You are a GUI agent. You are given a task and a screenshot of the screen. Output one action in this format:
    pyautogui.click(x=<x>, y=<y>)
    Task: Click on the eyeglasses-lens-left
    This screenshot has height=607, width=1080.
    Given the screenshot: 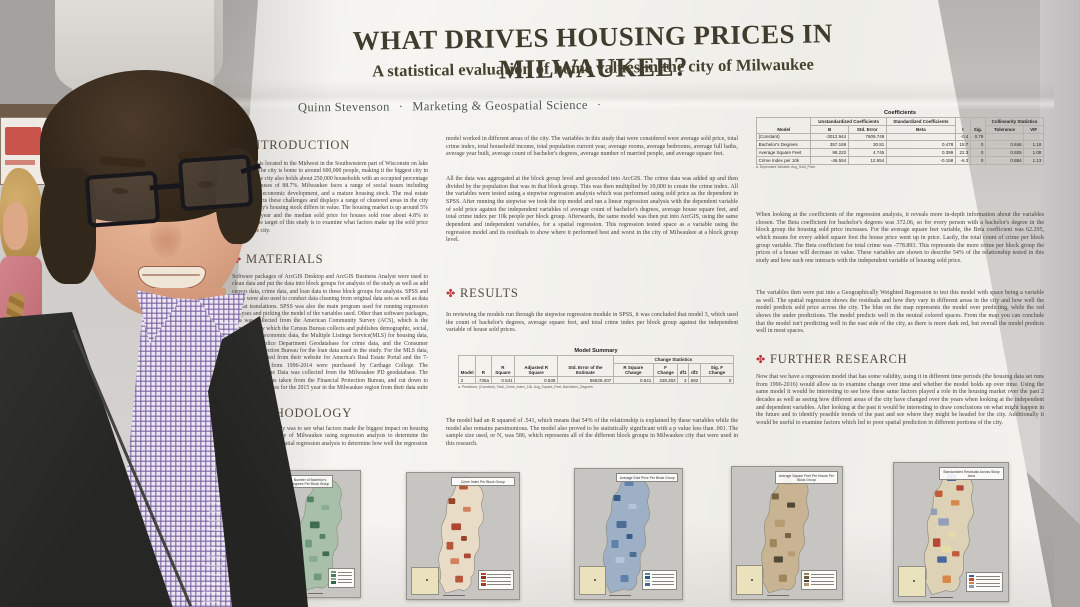 What is the action you would take?
    pyautogui.click(x=122, y=199)
    